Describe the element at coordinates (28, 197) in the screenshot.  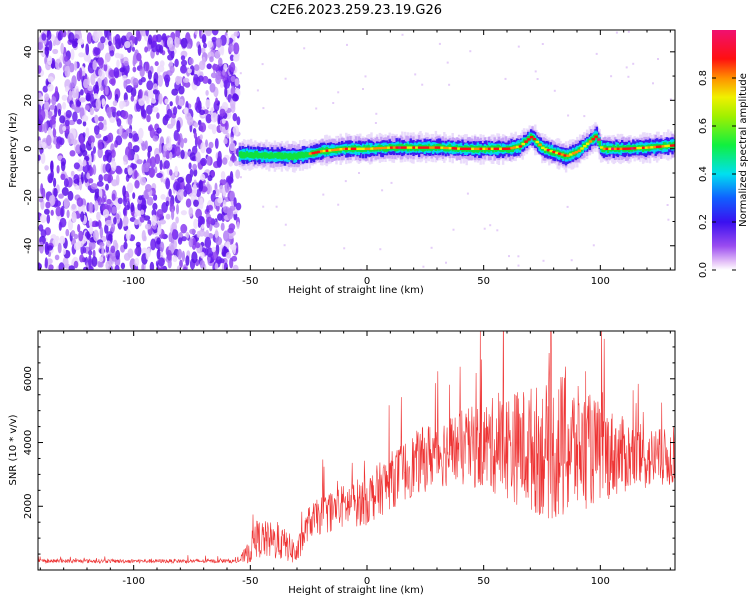
I see `y-tick-label: -20` at that location.